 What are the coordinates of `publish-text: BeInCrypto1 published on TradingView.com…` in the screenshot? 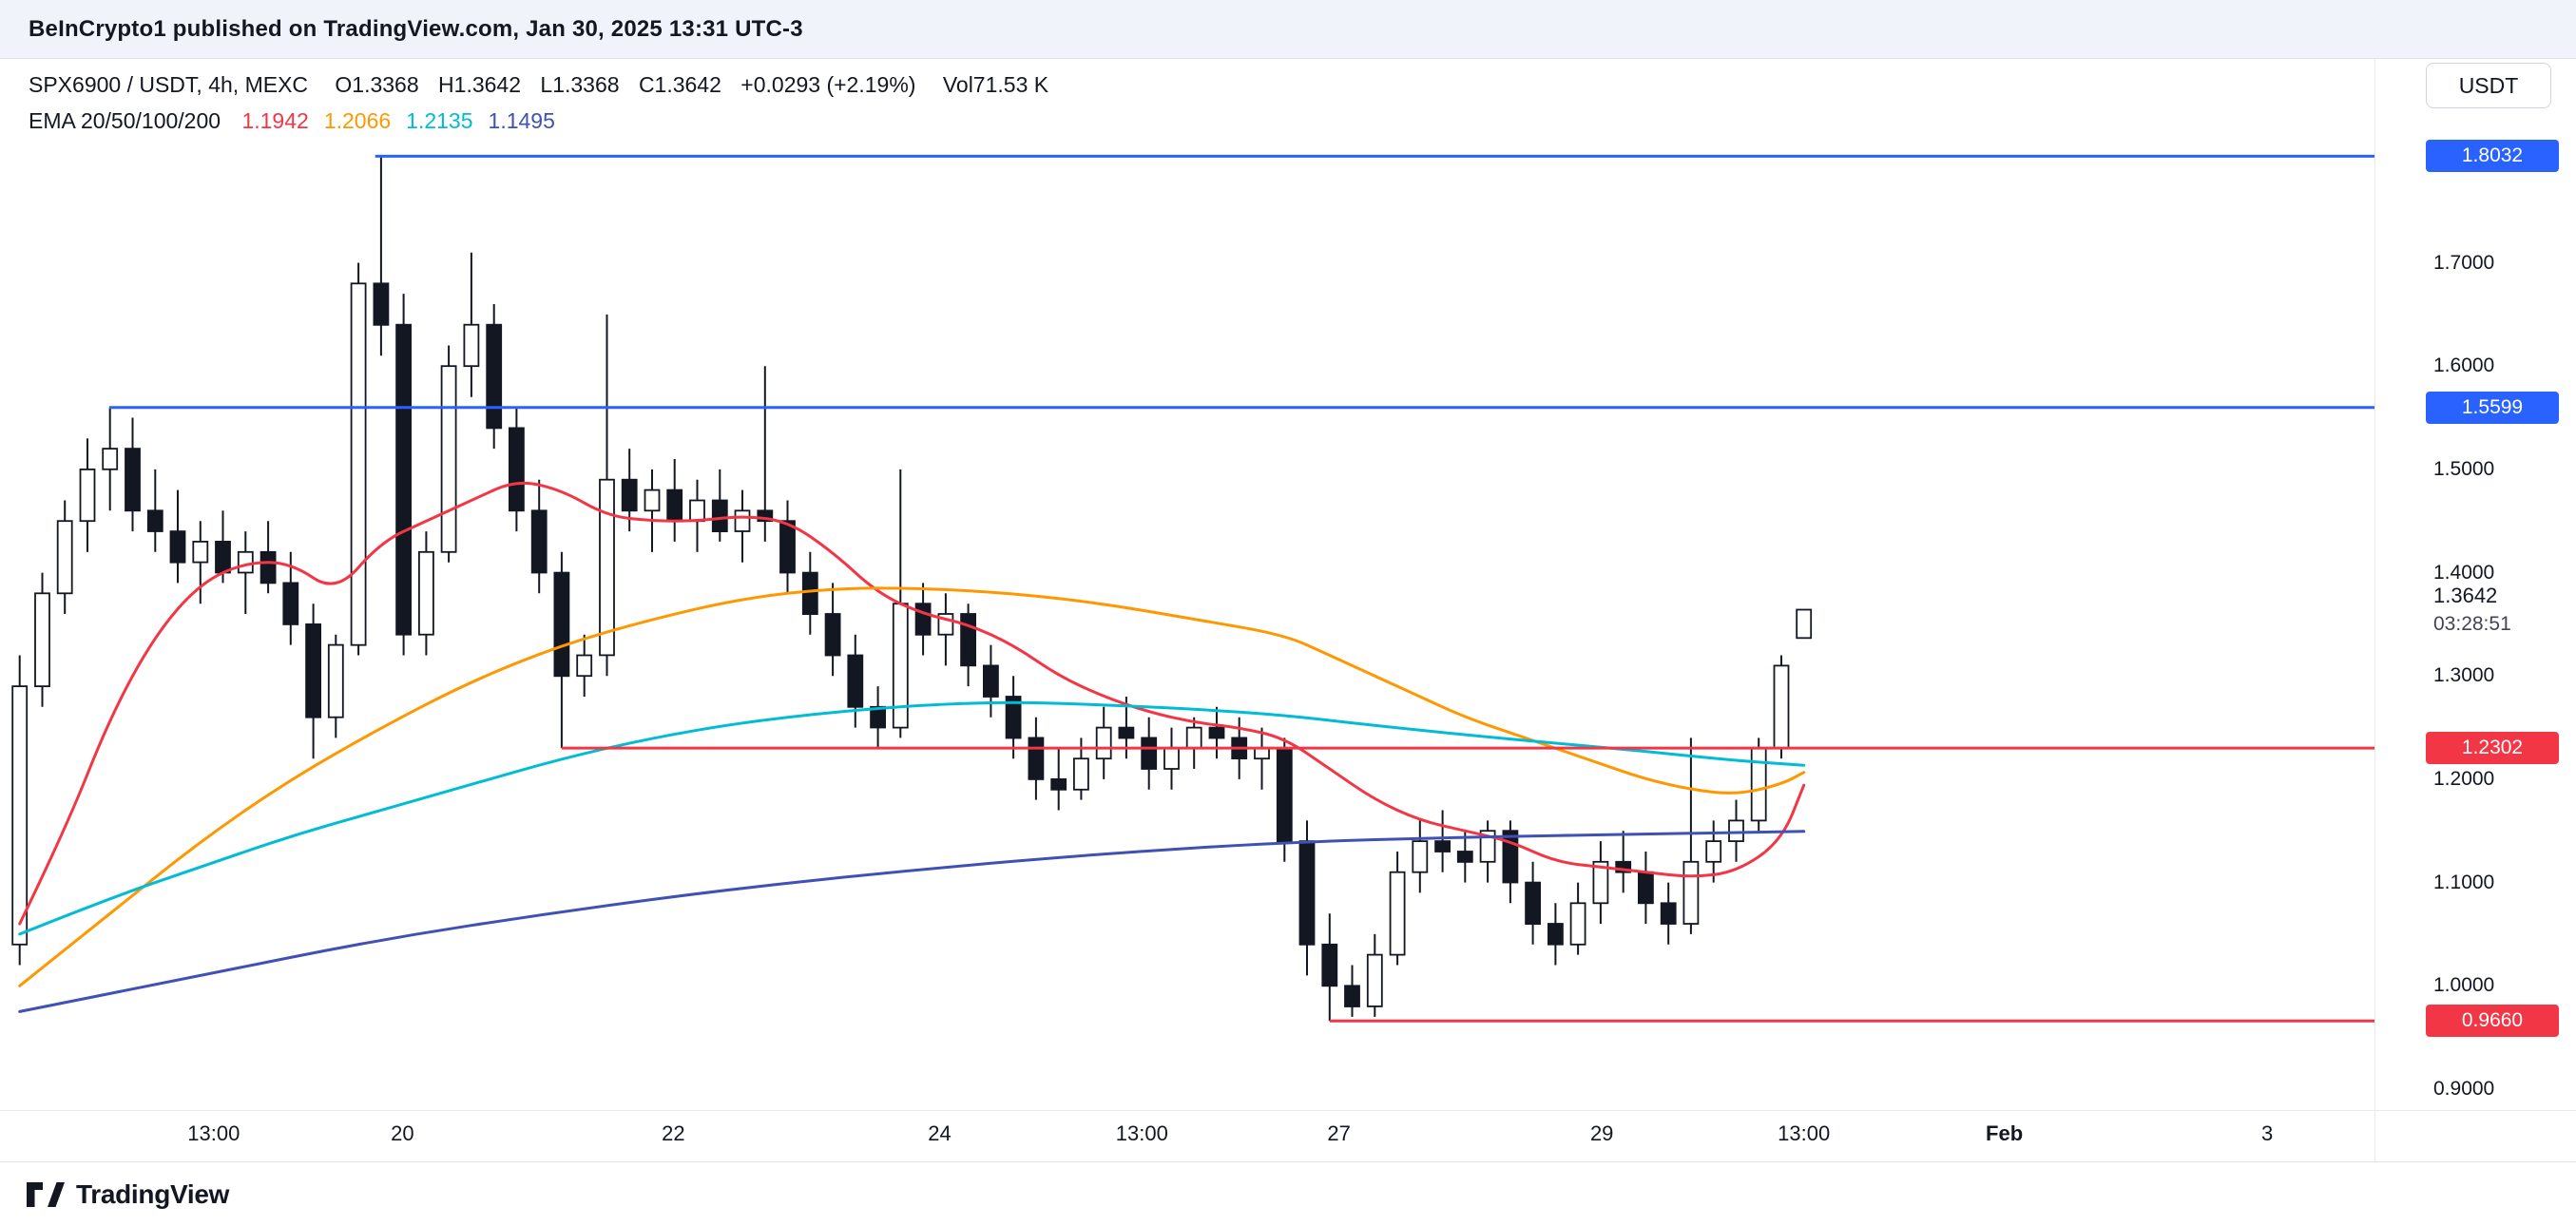 It's located at (416, 29).